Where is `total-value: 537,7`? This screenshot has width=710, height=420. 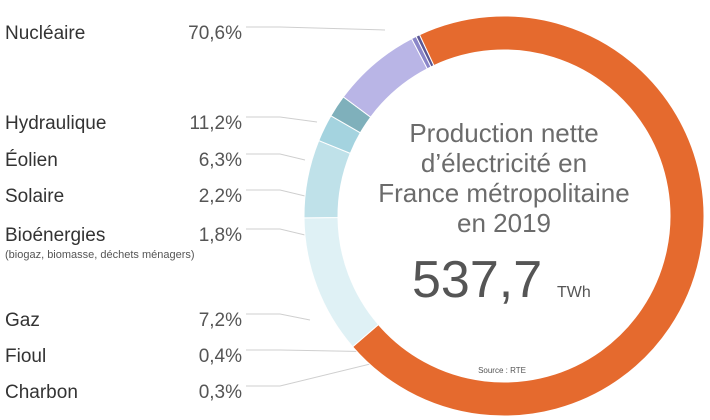
total-value: 537,7 is located at coordinates (477, 280).